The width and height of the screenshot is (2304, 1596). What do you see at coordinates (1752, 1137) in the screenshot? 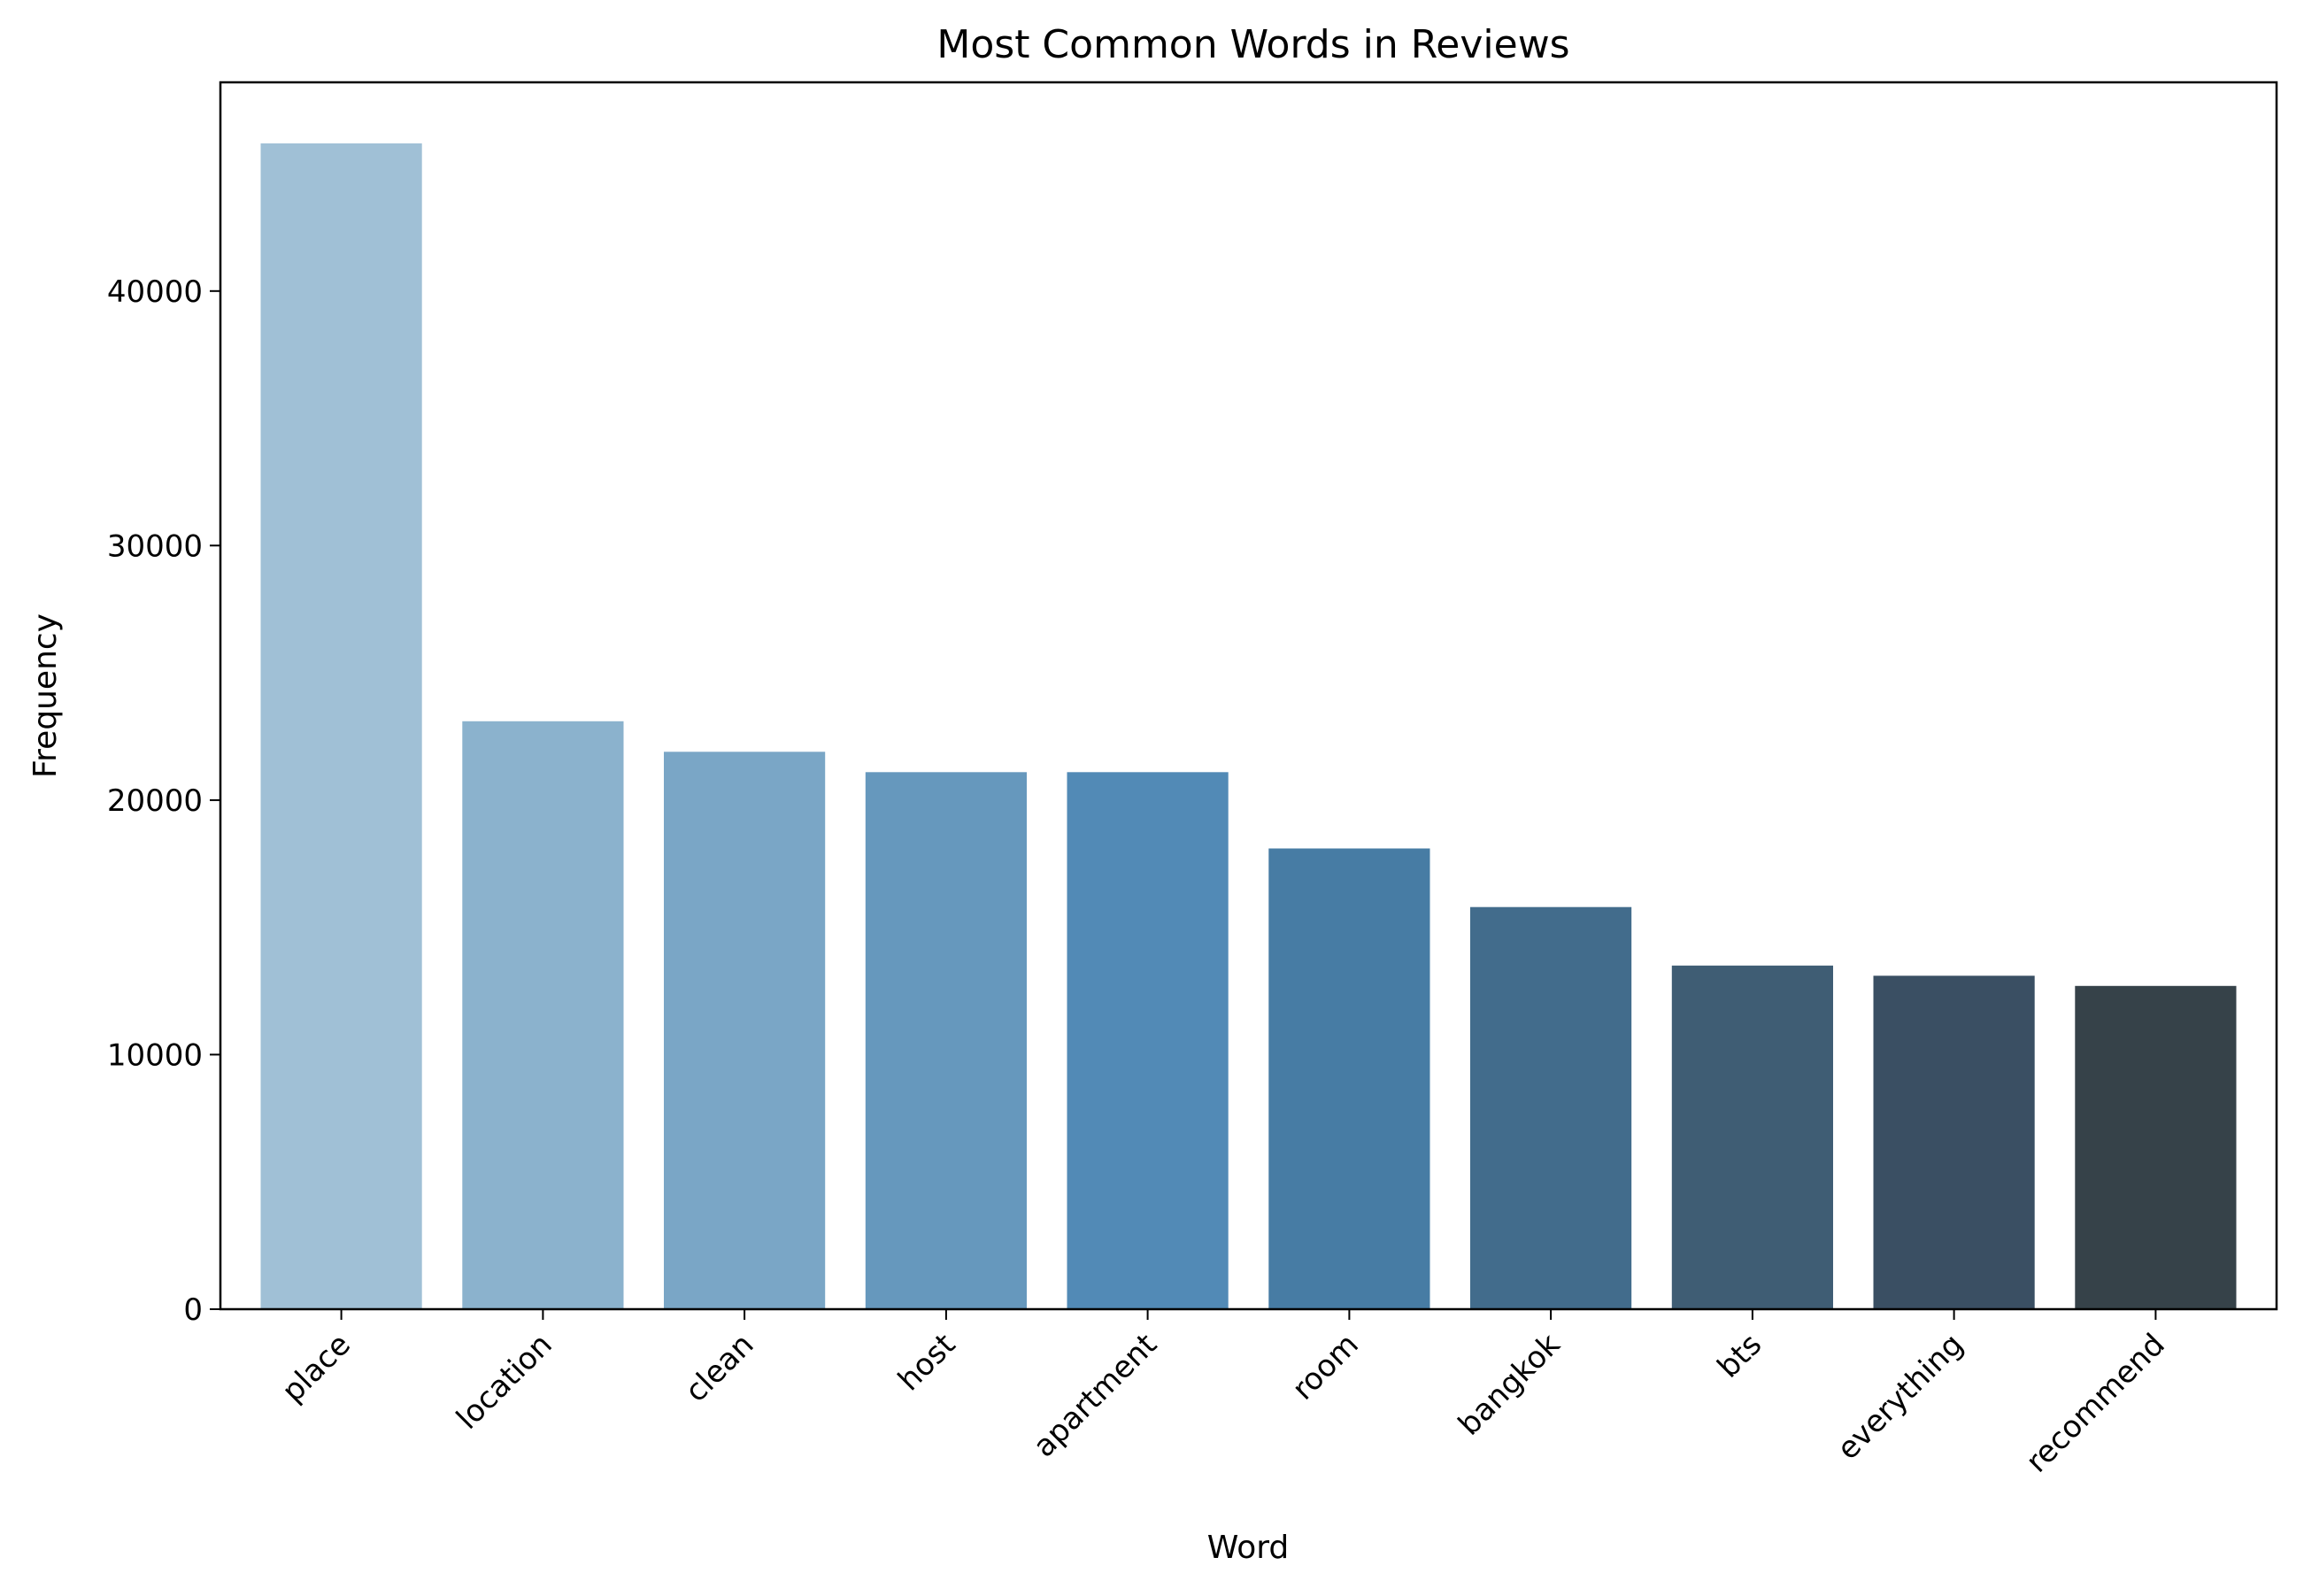
I see `bar-bts` at bounding box center [1752, 1137].